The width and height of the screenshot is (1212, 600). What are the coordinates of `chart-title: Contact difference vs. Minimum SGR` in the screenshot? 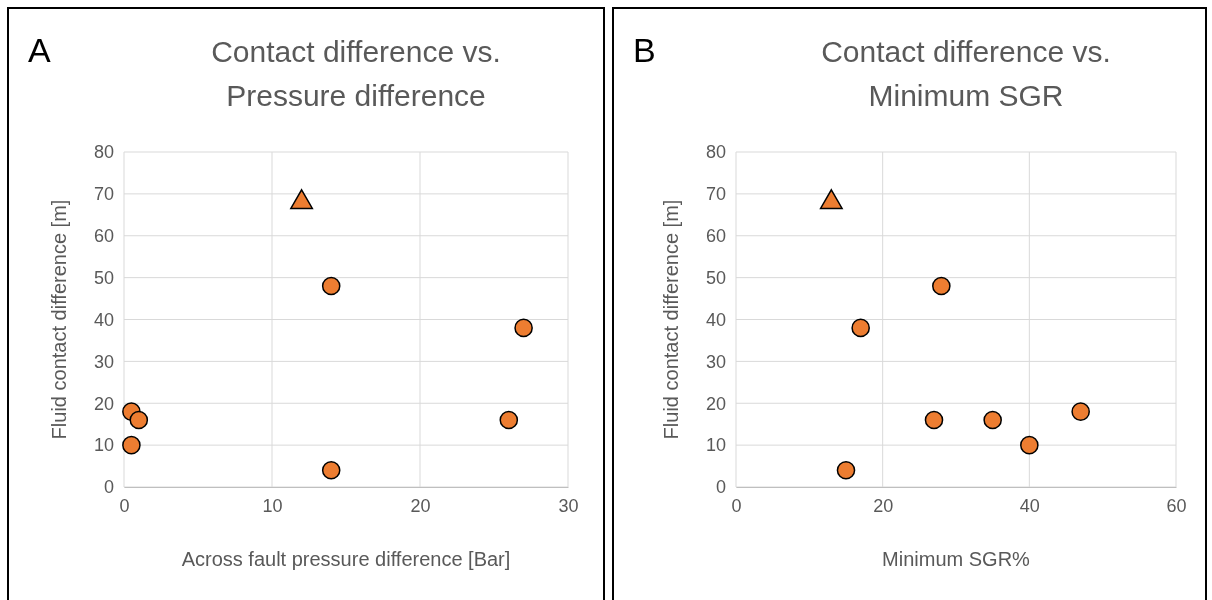 It's located at (966, 73).